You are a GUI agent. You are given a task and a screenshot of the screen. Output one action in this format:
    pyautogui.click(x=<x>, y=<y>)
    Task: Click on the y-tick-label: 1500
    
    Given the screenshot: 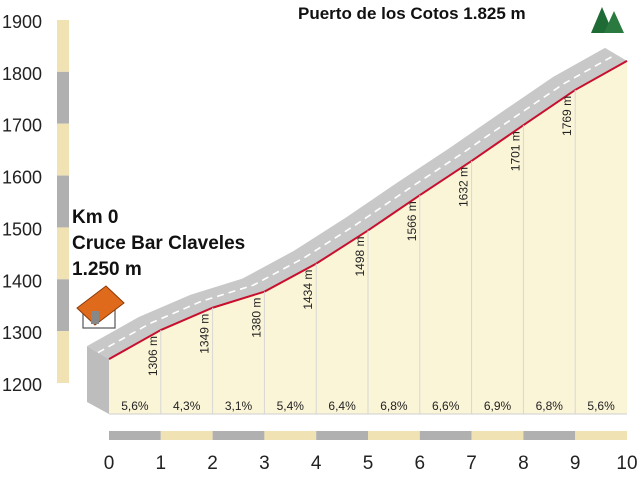 What is the action you would take?
    pyautogui.click(x=22, y=229)
    